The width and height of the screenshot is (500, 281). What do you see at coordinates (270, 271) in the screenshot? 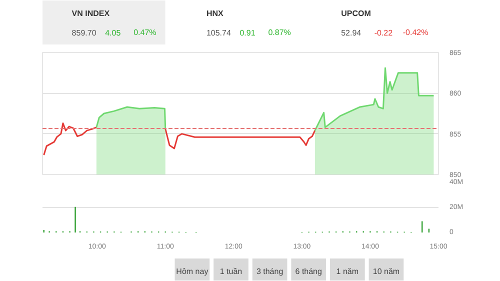
I see `text: 3 tháng` at bounding box center [270, 271].